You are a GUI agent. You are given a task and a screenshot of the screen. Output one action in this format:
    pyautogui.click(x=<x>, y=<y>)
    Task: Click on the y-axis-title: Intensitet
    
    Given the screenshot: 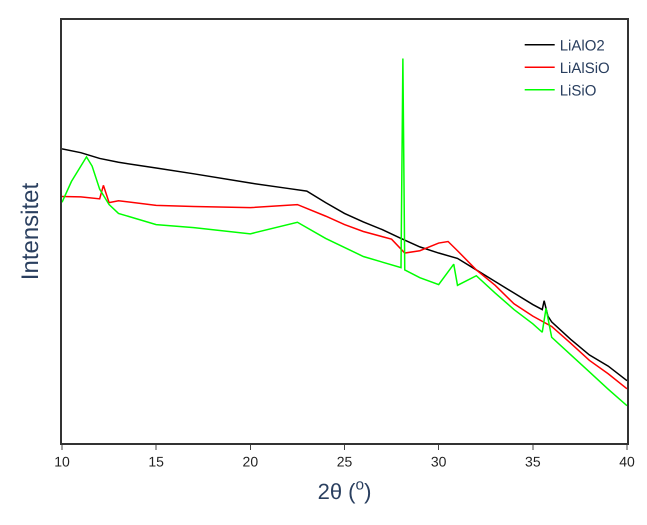 What is the action you would take?
    pyautogui.click(x=30, y=231)
    